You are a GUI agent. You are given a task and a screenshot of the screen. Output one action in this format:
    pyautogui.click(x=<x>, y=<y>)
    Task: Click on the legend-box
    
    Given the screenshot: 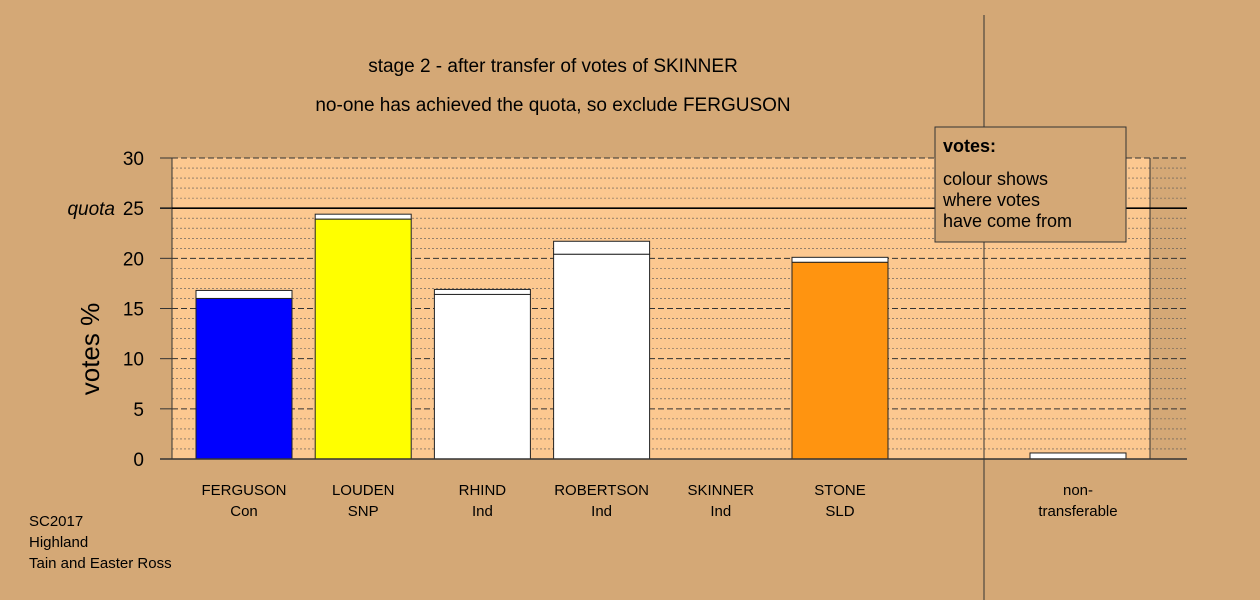 What is the action you would take?
    pyautogui.click(x=1030, y=184)
    